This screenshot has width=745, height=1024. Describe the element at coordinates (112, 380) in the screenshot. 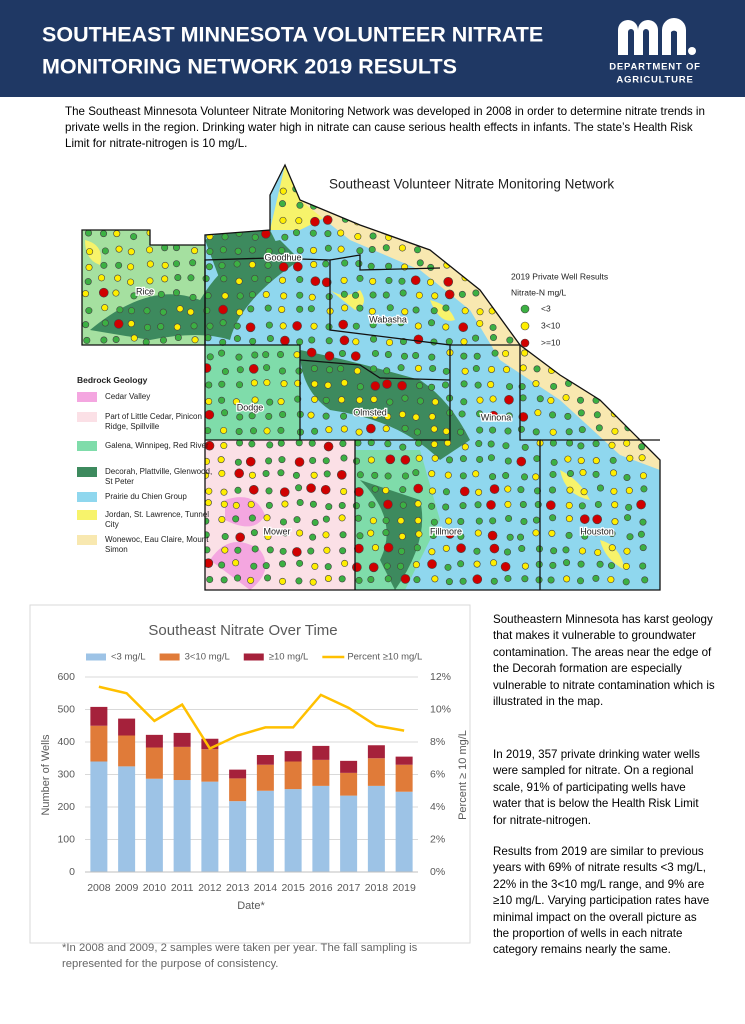

I see `geology-legend-title: Bedrock Geology` at that location.